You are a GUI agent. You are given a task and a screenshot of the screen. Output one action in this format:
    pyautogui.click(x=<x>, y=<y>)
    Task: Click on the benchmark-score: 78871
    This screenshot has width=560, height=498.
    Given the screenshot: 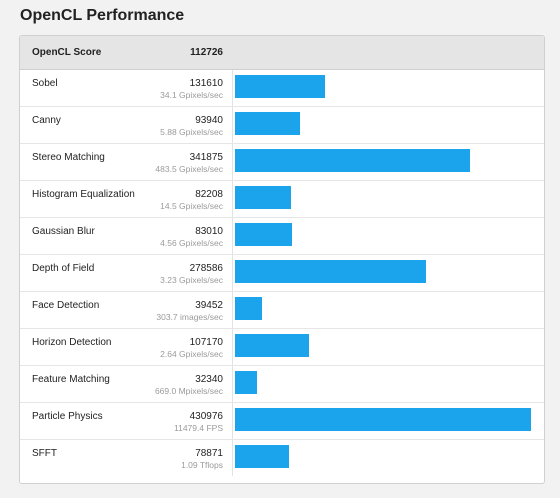 What is the action you would take?
    pyautogui.click(x=209, y=453)
    